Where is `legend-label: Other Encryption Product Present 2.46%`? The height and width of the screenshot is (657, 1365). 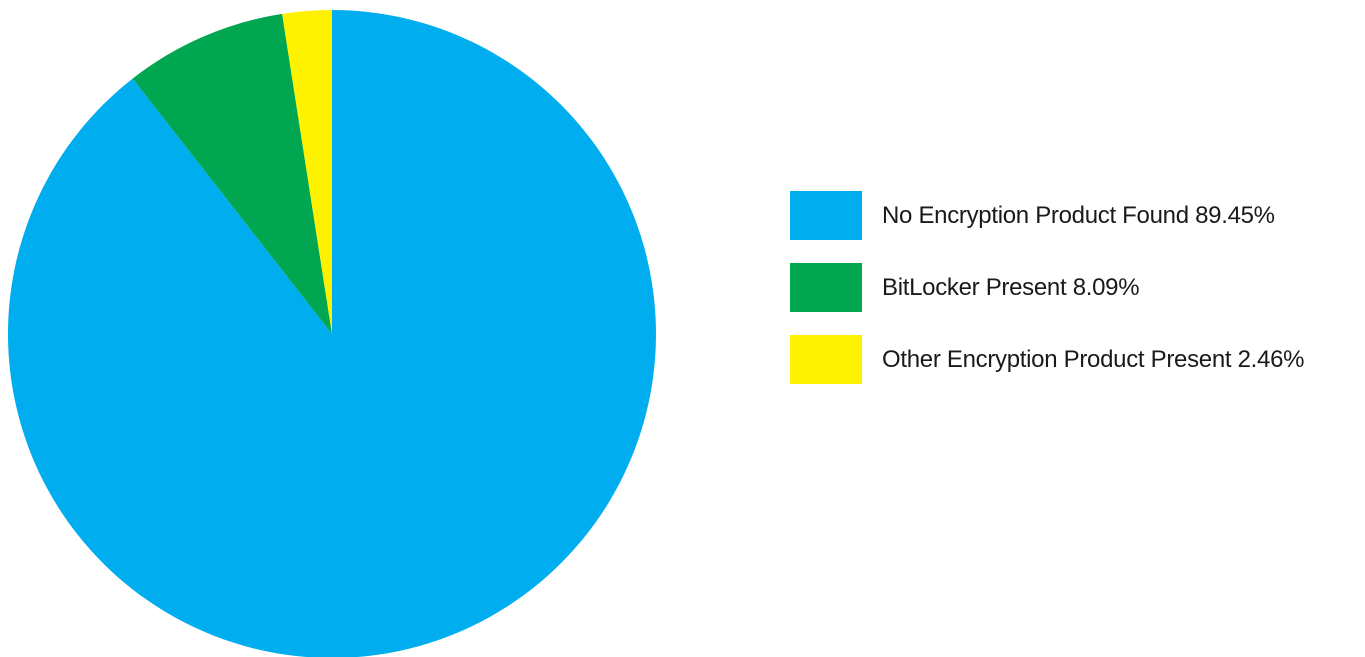
legend-label: Other Encryption Product Present 2.46% is located at coordinates (1093, 359).